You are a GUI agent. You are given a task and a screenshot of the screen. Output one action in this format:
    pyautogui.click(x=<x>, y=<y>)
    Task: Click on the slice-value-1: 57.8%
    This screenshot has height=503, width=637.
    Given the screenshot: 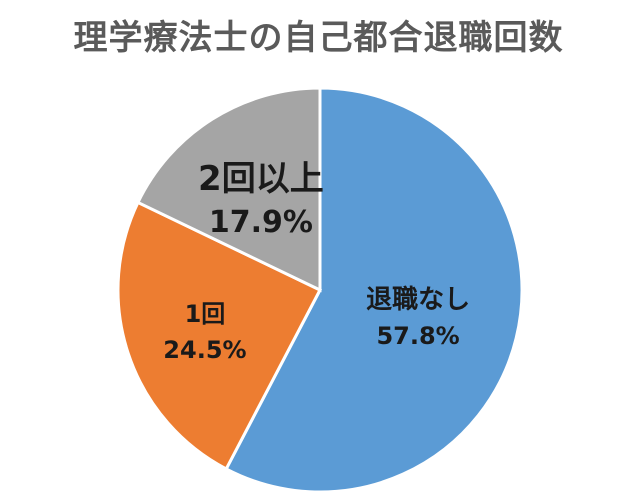 What is the action you would take?
    pyautogui.click(x=417, y=336)
    